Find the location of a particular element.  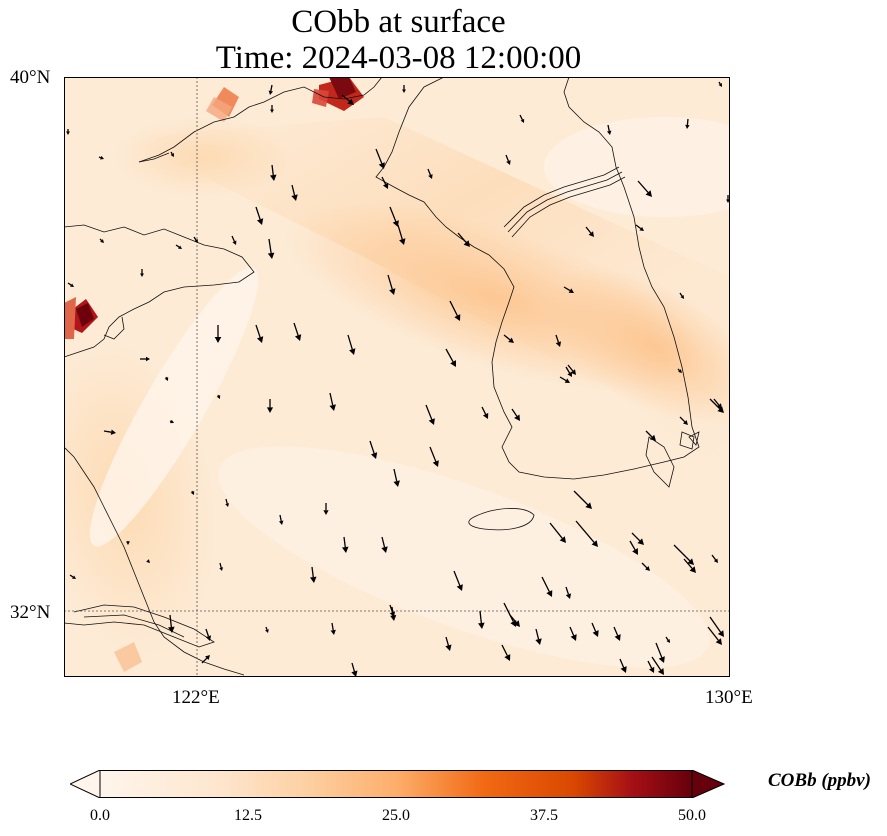

colorbar-tick-25: 25.0 is located at coordinates (396, 815).